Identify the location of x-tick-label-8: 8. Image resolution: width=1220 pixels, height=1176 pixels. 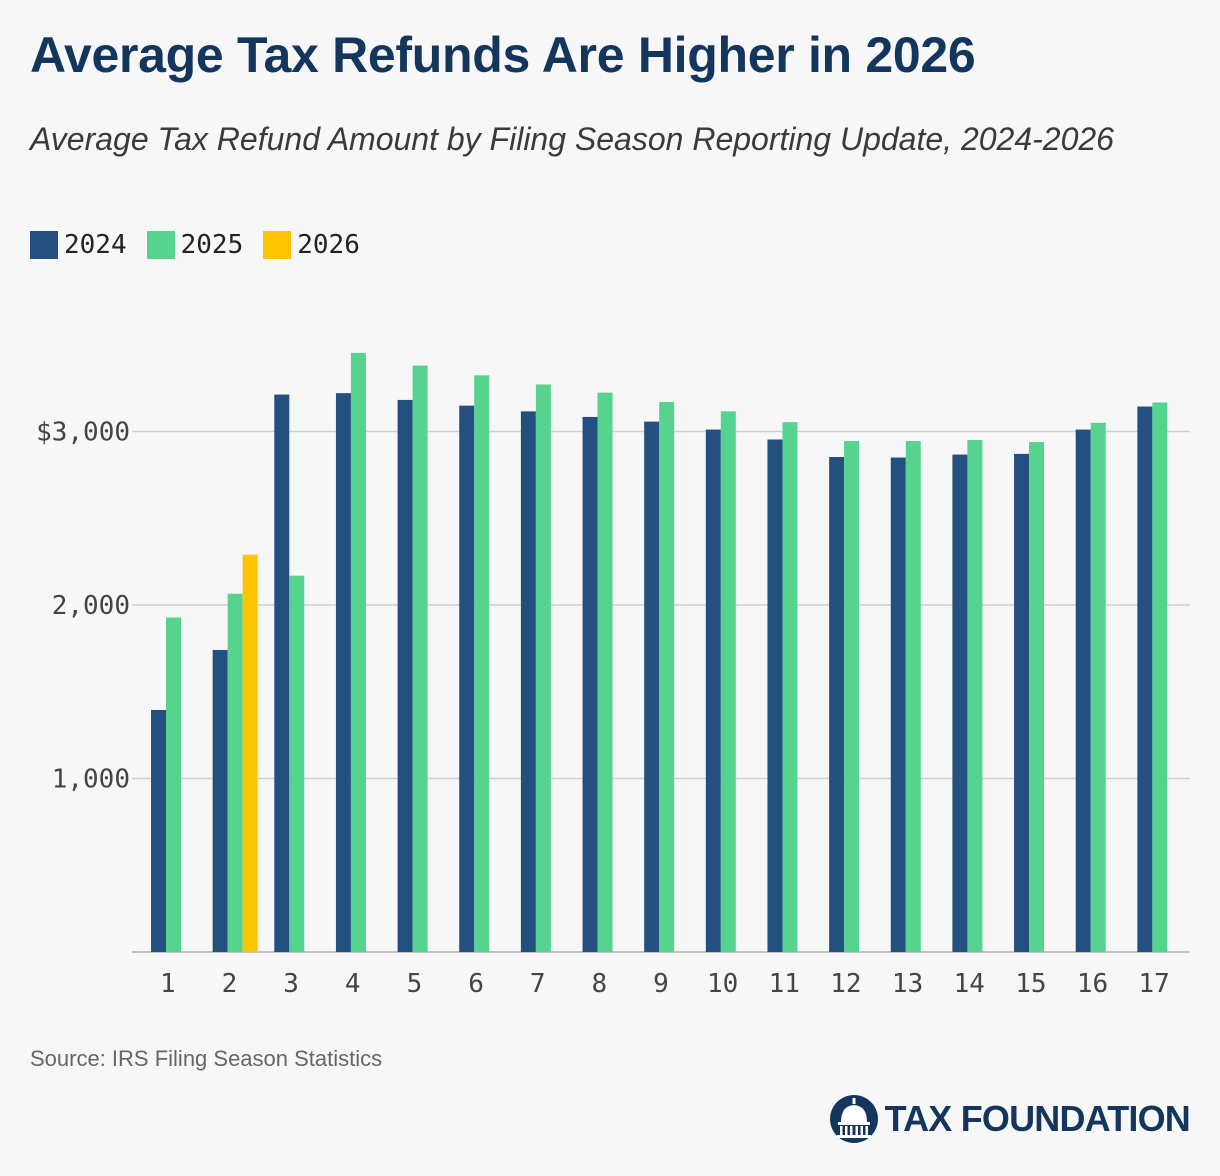
(600, 984).